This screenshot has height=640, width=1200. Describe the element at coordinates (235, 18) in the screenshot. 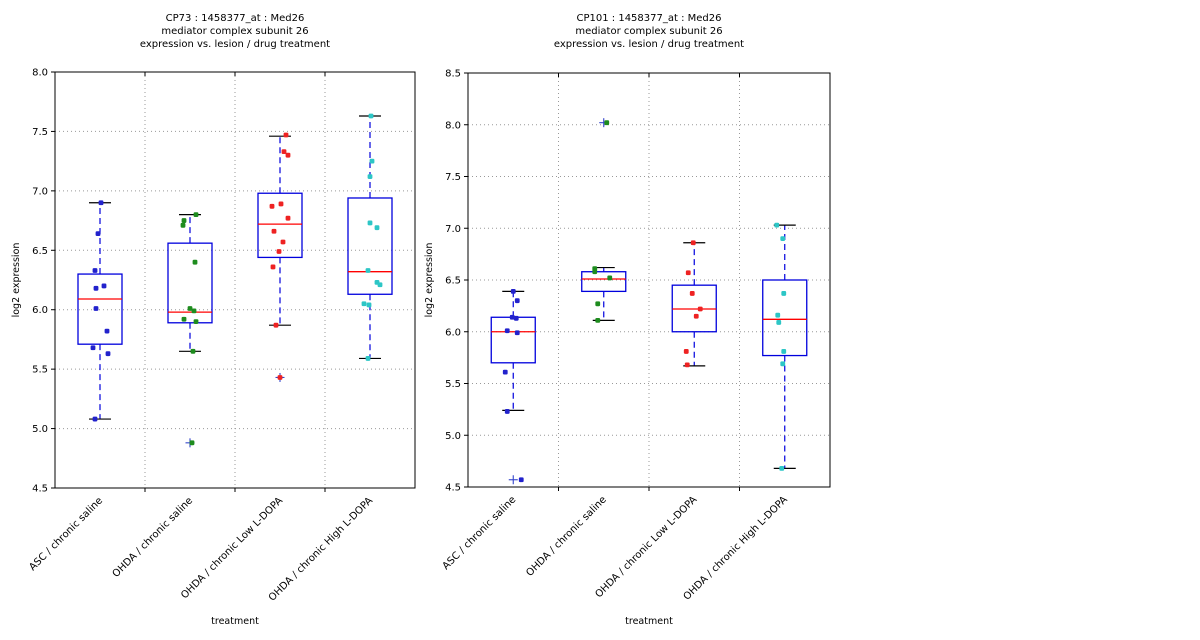

I see `chart-title-line: CP73 : 1458377_at : Med26` at that location.